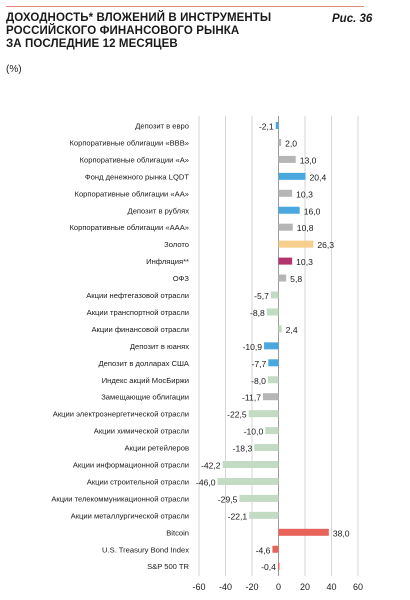  Describe the element at coordinates (331, 587) in the screenshot. I see `x-tick-label: 40` at that location.